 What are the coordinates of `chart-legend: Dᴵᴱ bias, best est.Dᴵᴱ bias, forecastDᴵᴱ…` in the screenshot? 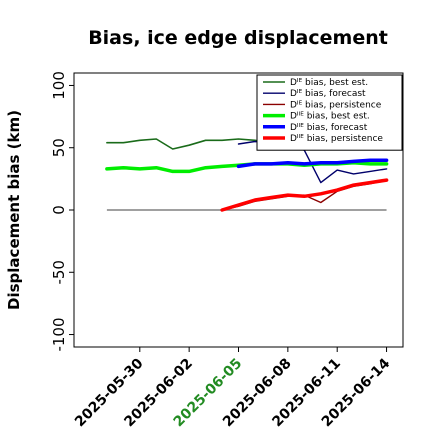 It's located at (329, 112).